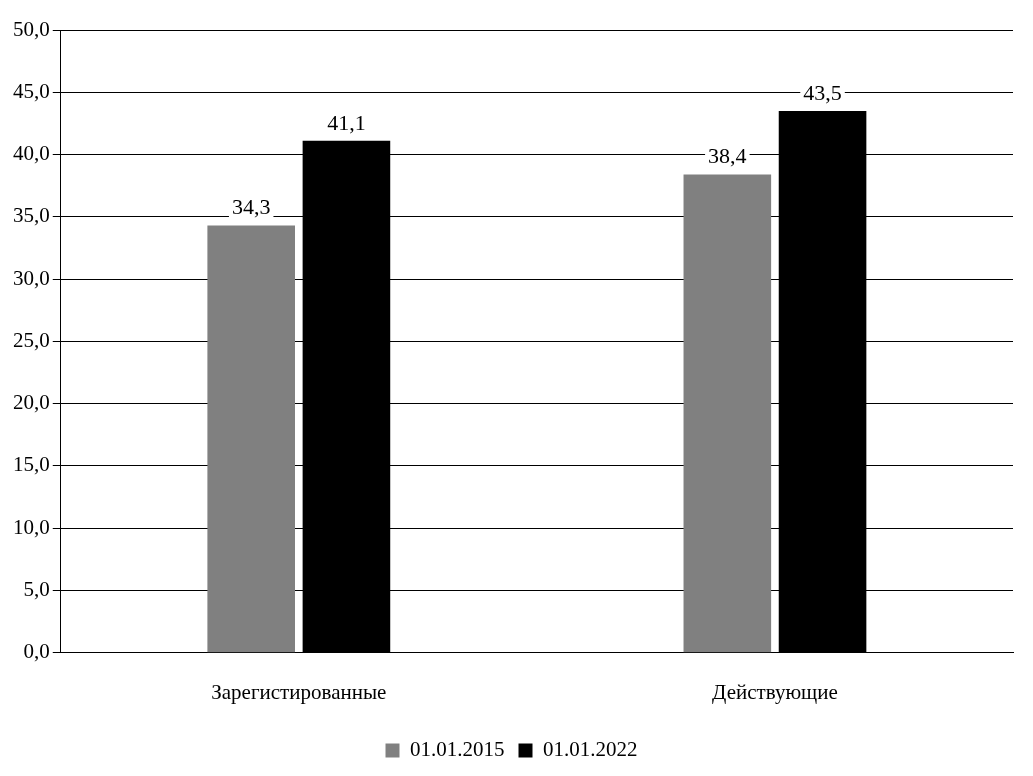 This screenshot has height=776, width=1033. I want to click on y-tick-label: 10,0, so click(31, 526).